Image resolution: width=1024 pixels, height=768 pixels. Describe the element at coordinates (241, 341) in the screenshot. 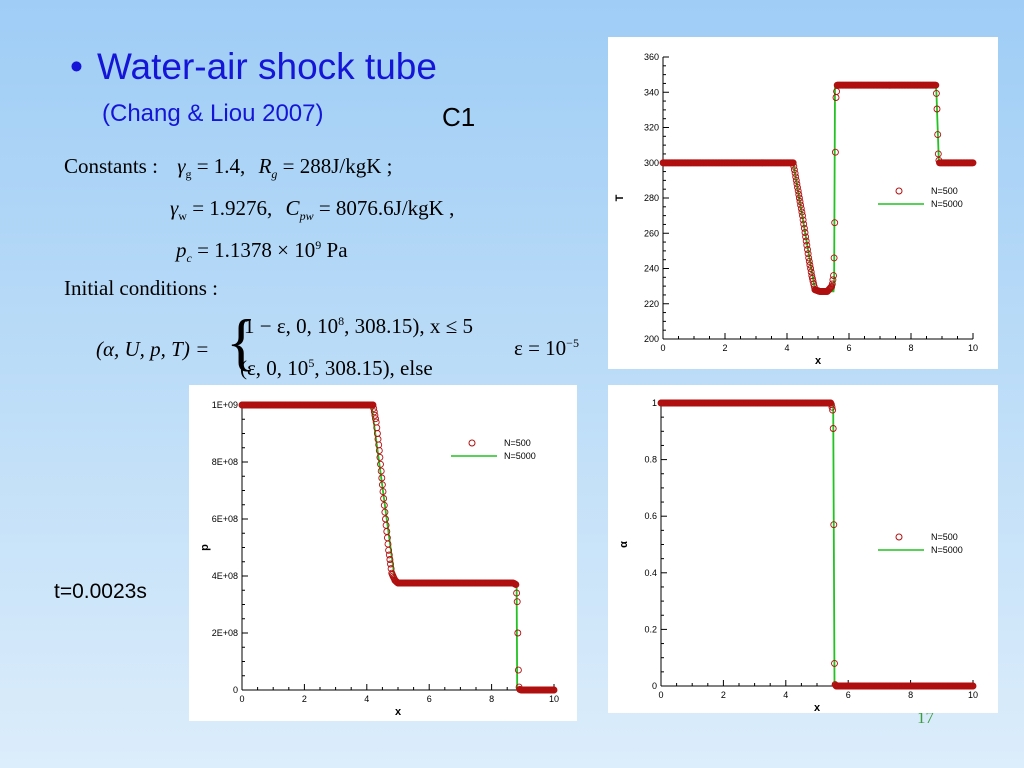

I see `brace-icon: {` at that location.